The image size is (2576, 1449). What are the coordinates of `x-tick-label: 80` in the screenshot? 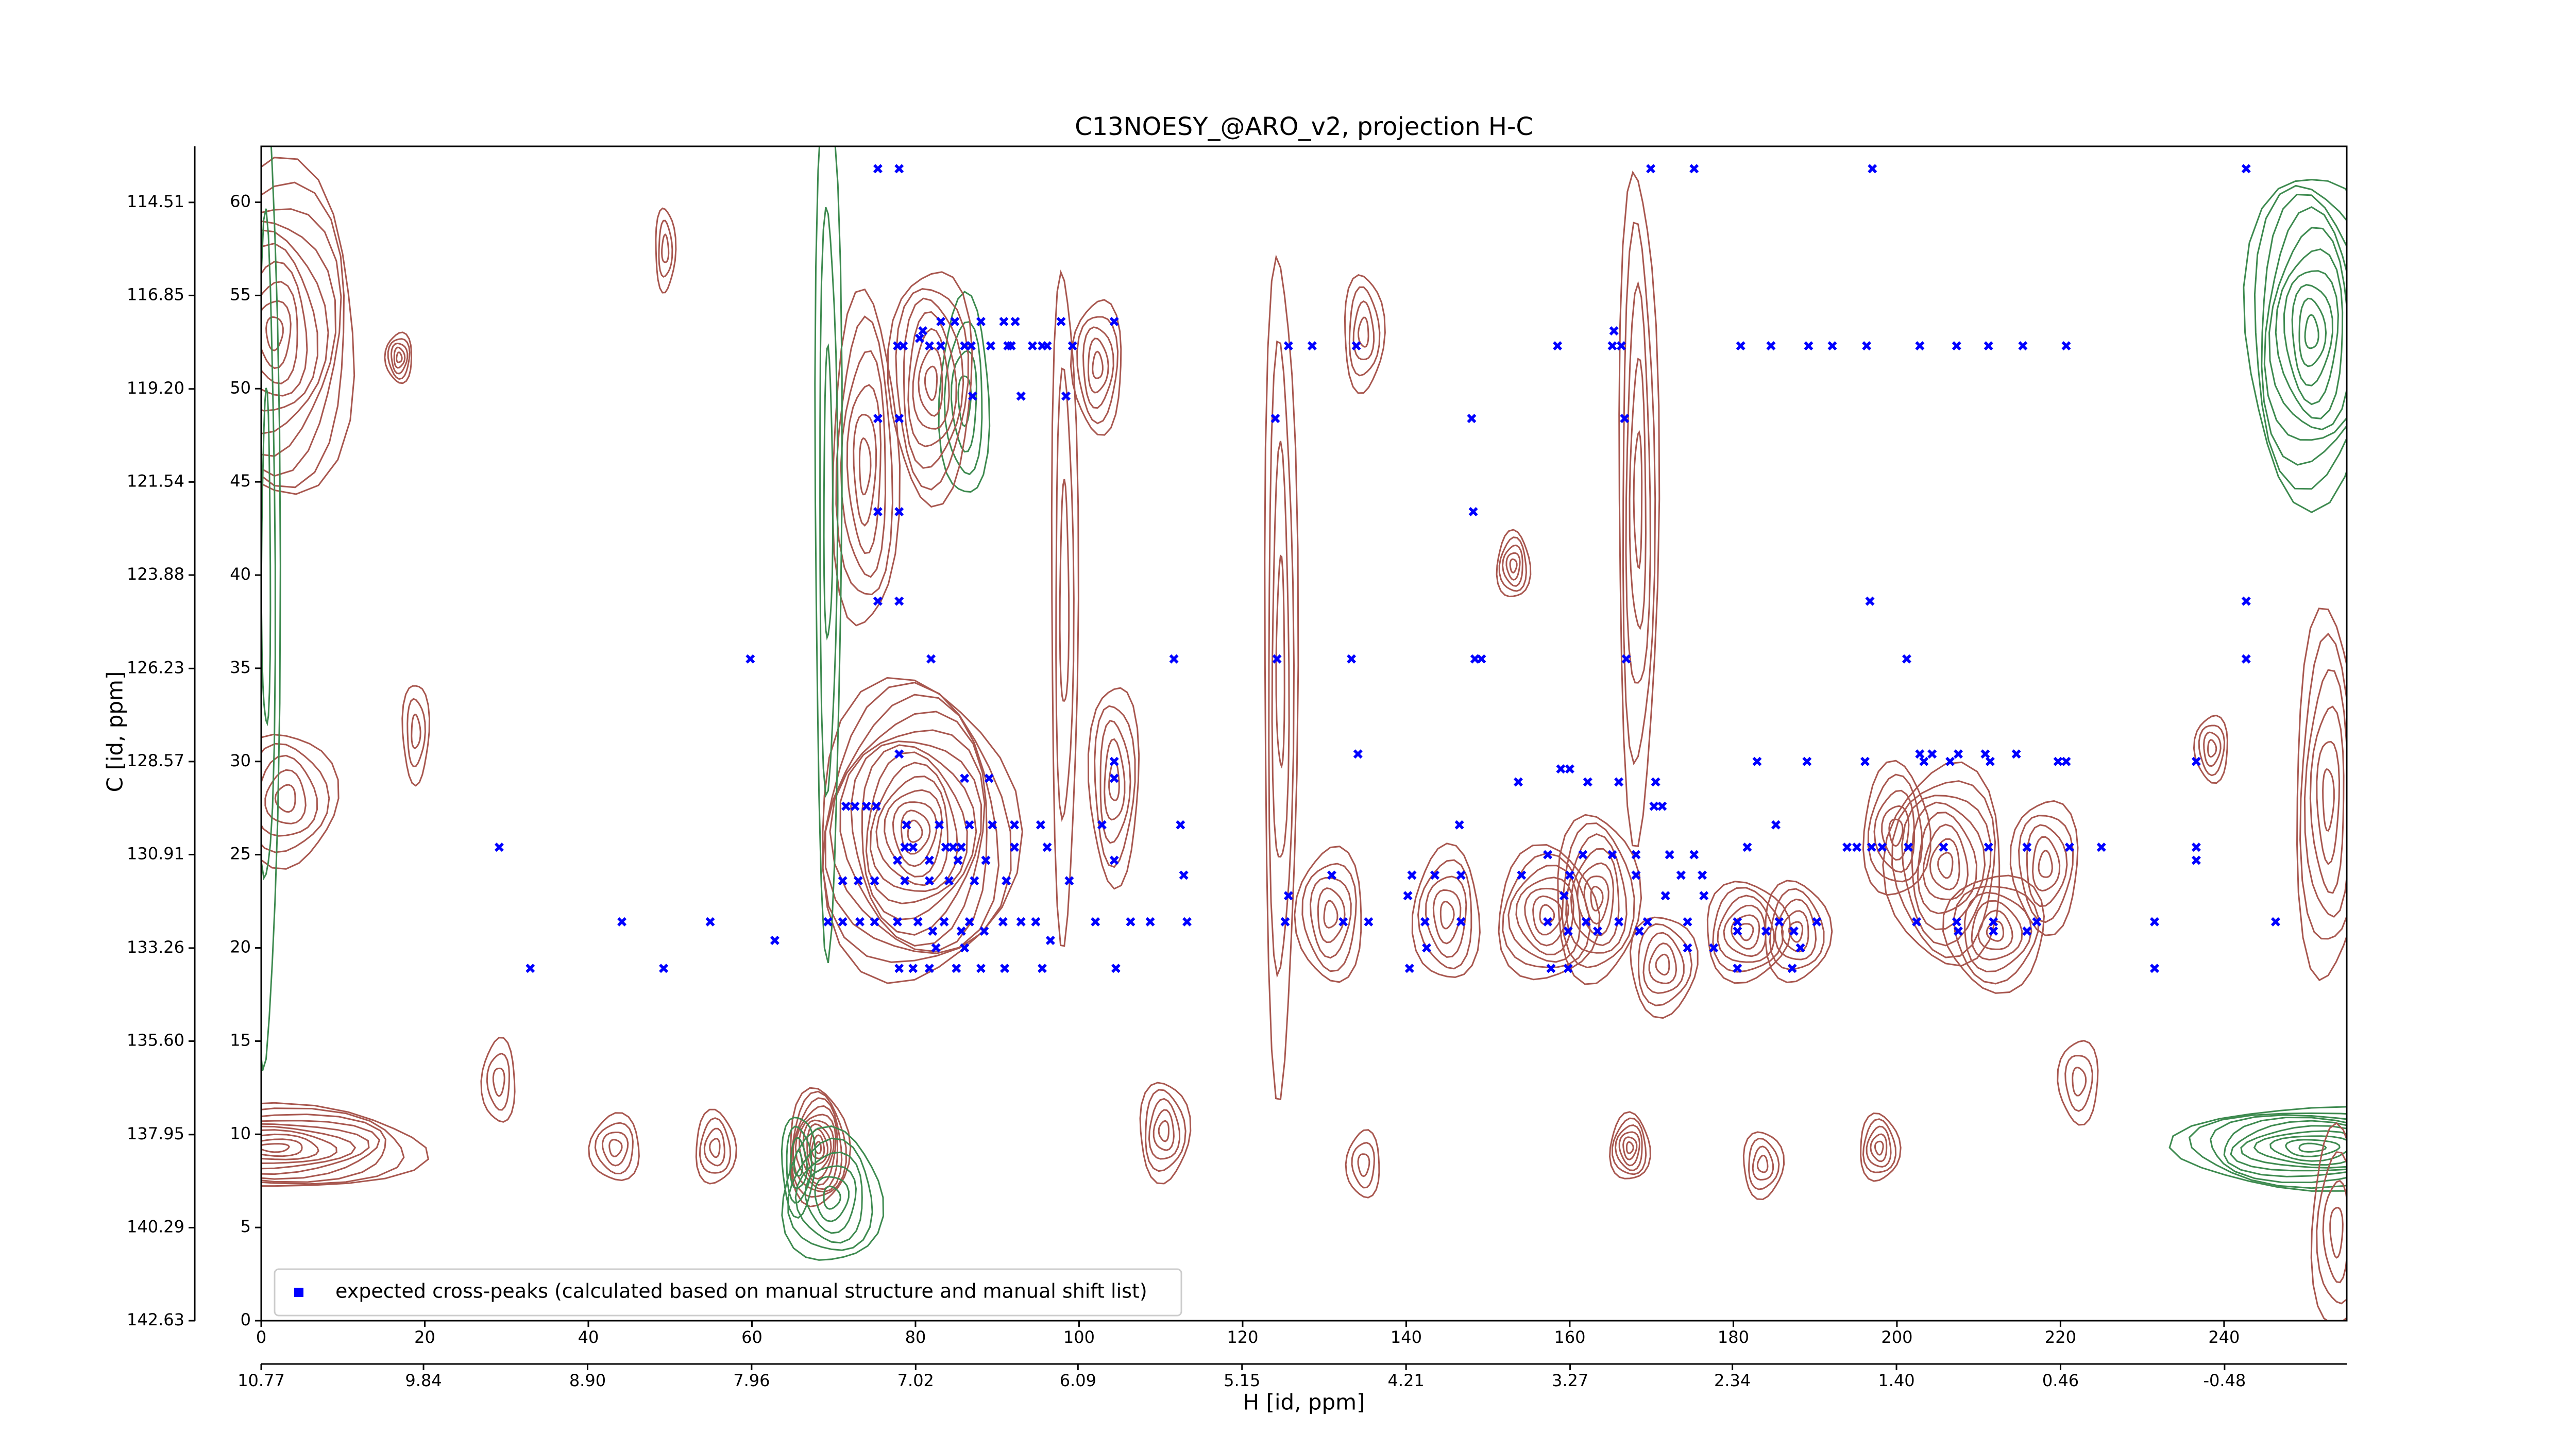 It's located at (915, 1337).